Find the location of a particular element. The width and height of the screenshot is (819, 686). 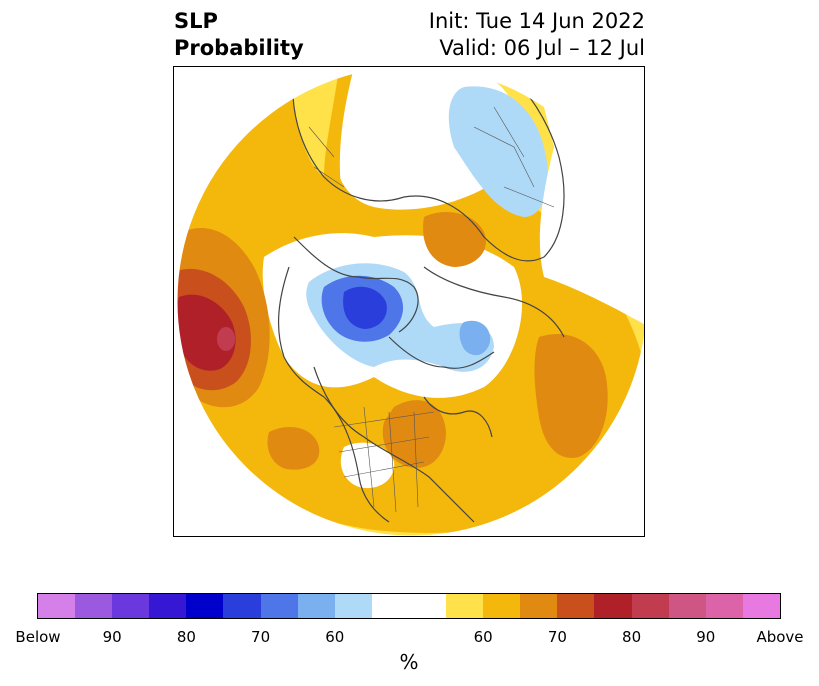

field-80-above-pacific is located at coordinates (206, 332).